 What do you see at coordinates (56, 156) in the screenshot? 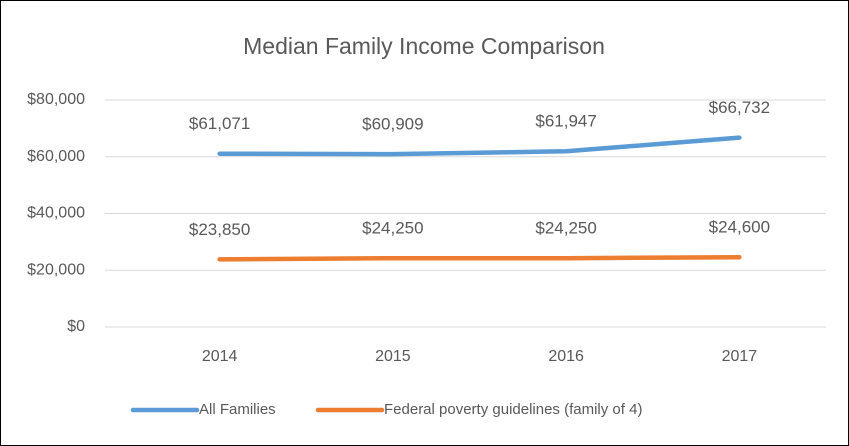
I see `y-tick-label: $60,000` at bounding box center [56, 156].